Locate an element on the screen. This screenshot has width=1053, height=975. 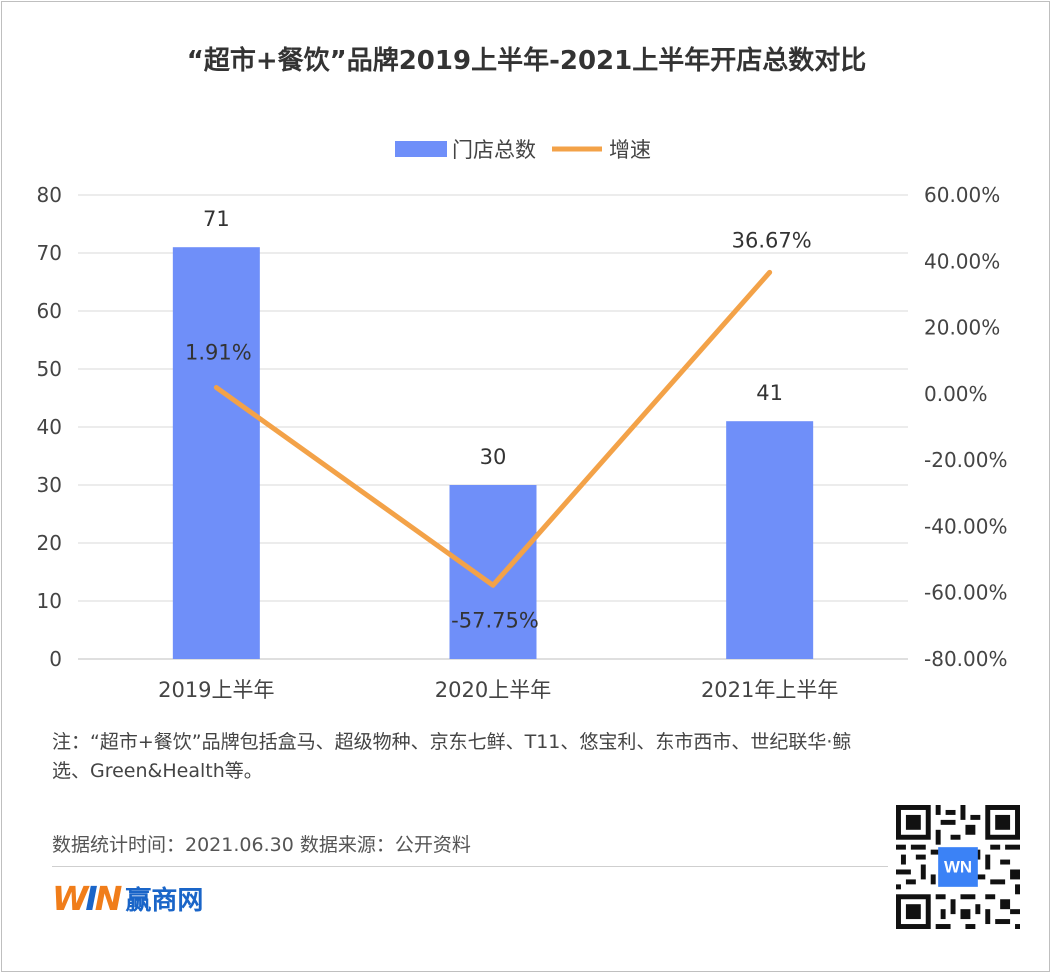
svg-text: WN is located at coordinates (958, 866).